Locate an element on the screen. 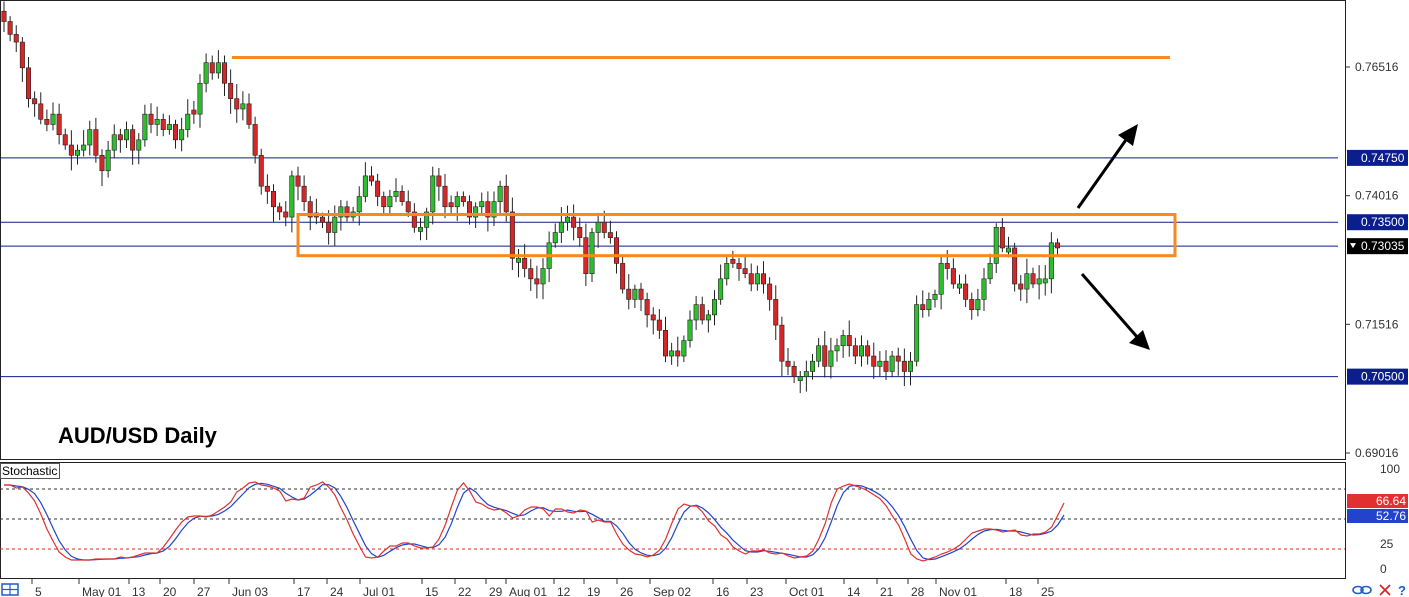  time-tick-label: Sep 02 is located at coordinates (672, 591).